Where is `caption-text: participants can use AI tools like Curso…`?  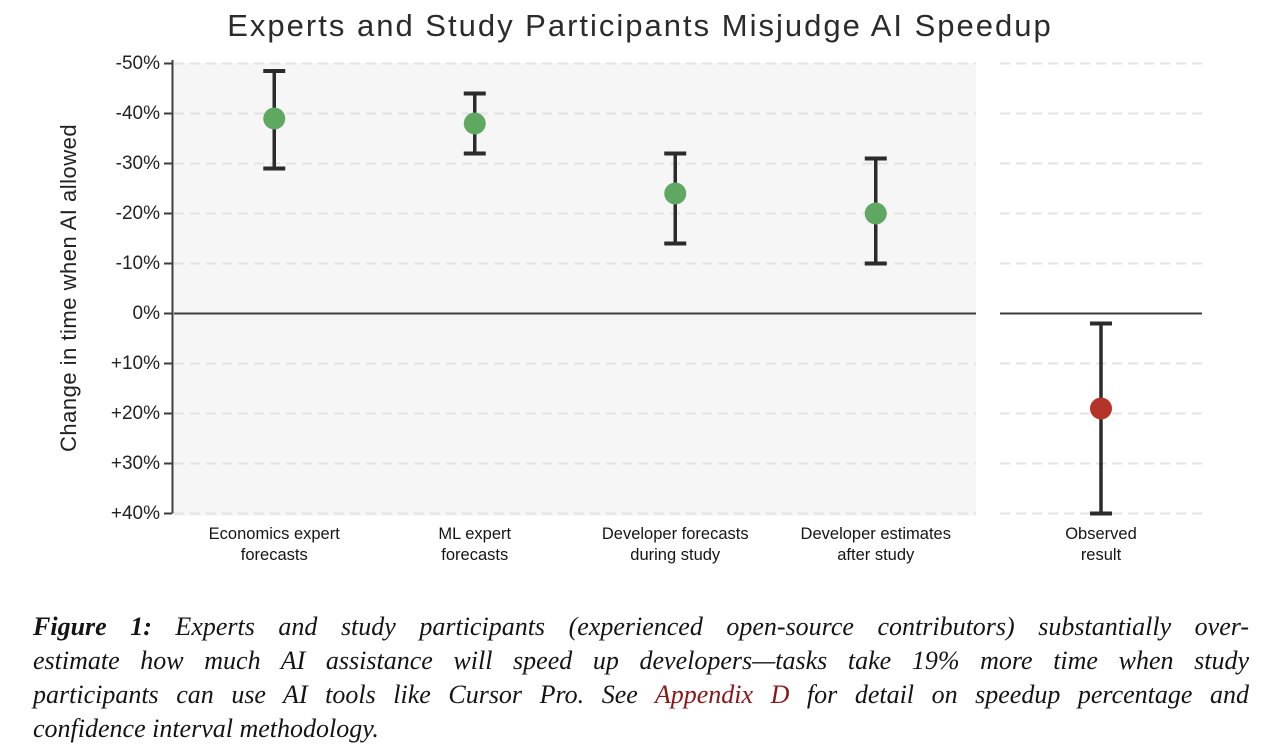 caption-text: participants can use AI tools like Curso… is located at coordinates (344, 694).